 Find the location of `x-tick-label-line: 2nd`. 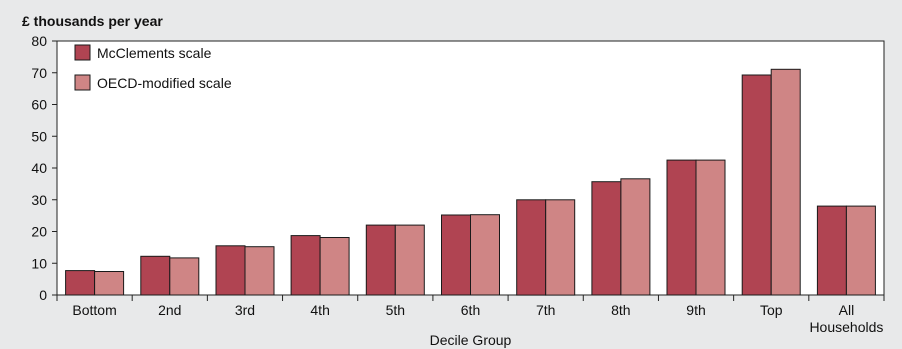

x-tick-label-line: 2nd is located at coordinates (169, 310).